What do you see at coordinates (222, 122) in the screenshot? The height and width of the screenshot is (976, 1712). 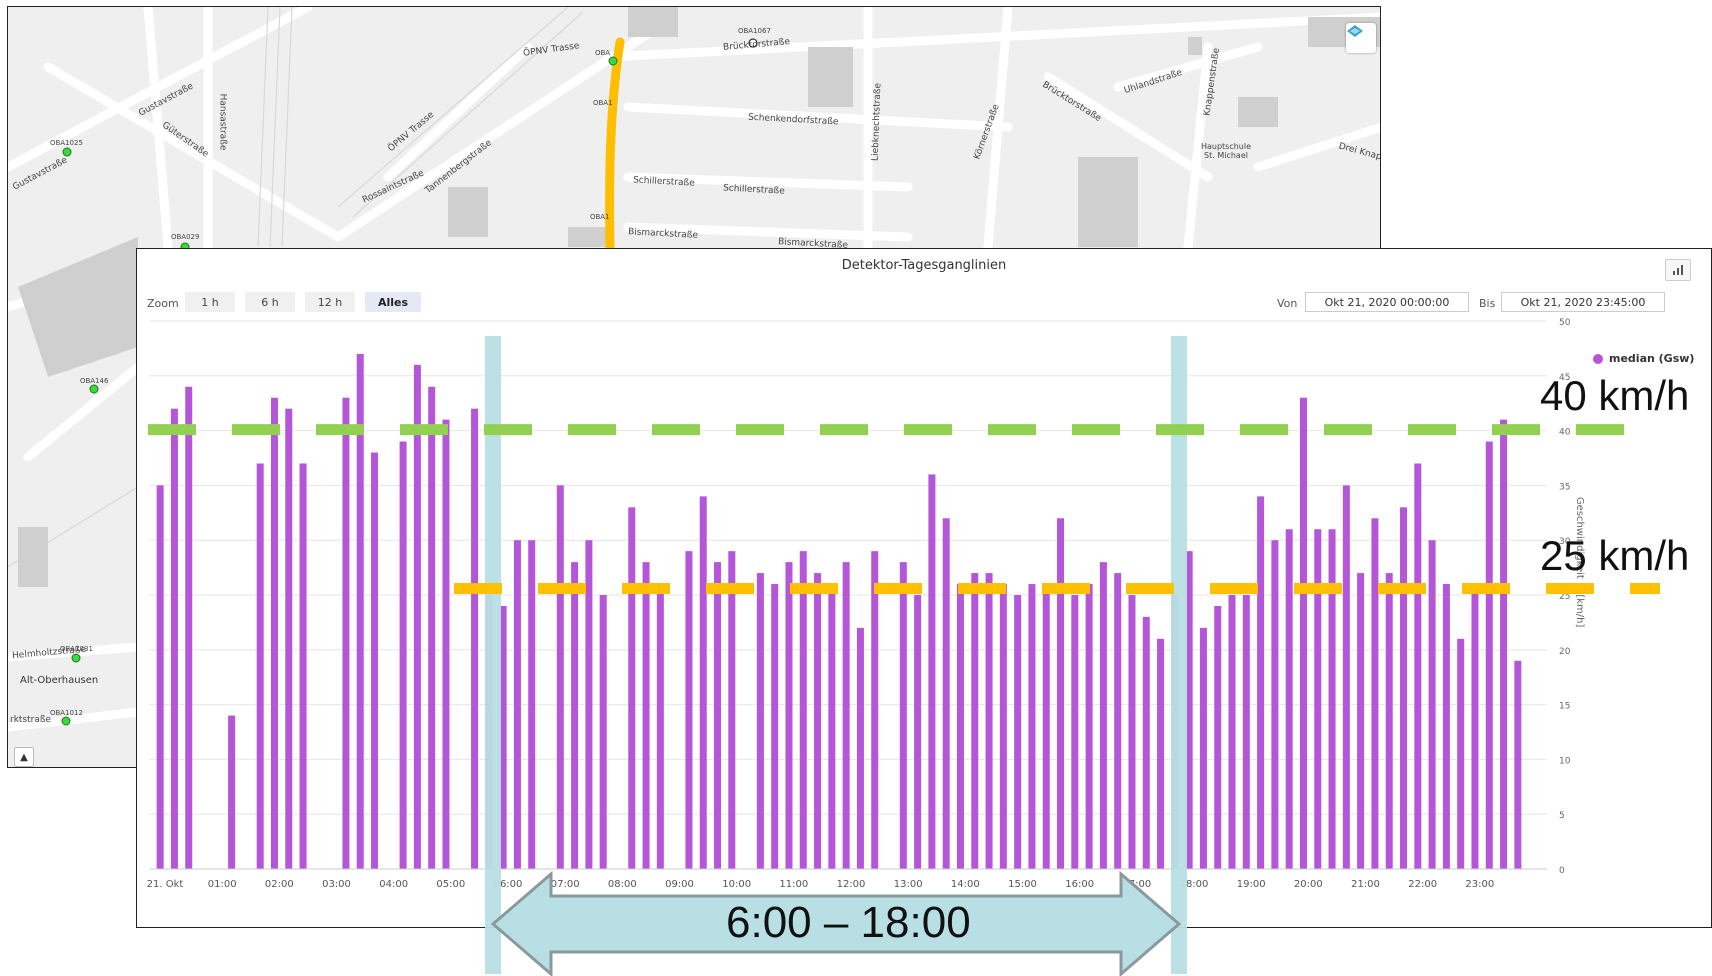 I see `street-label: Hansastraße` at bounding box center [222, 122].